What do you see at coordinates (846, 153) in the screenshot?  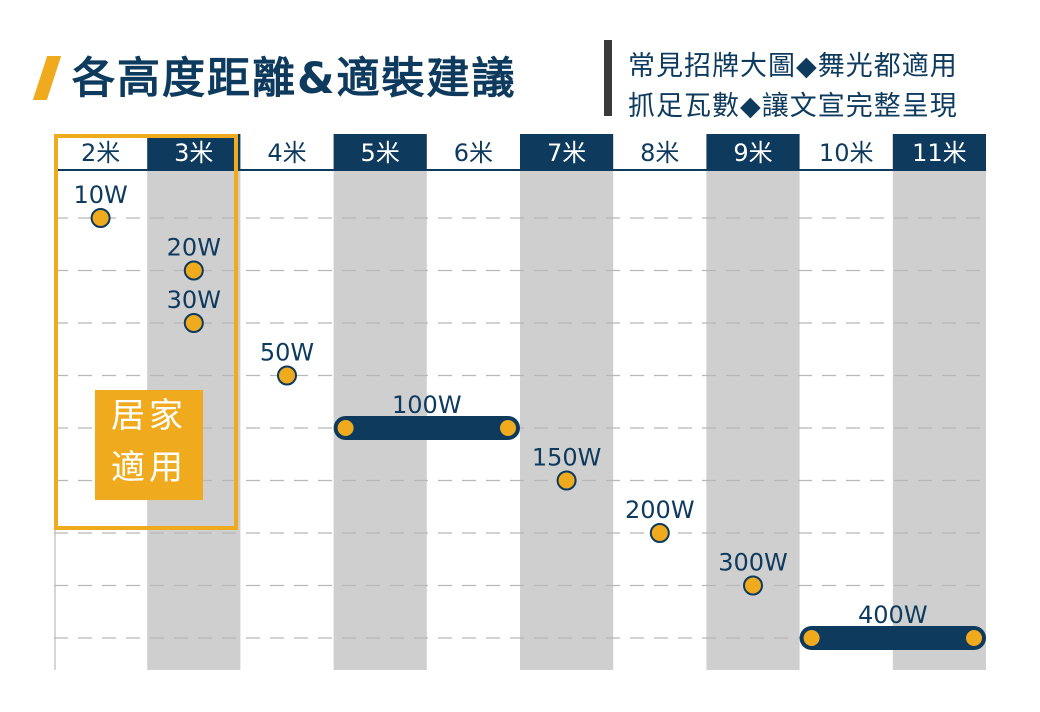 I see `category-label-9: 10米` at bounding box center [846, 153].